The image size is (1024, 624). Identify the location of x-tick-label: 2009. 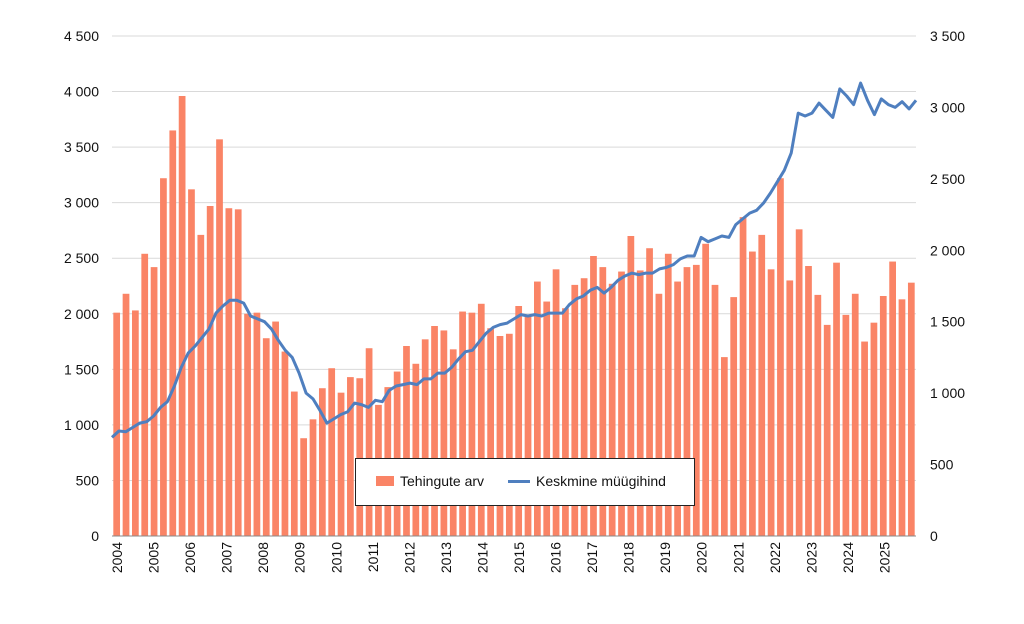
(300, 557).